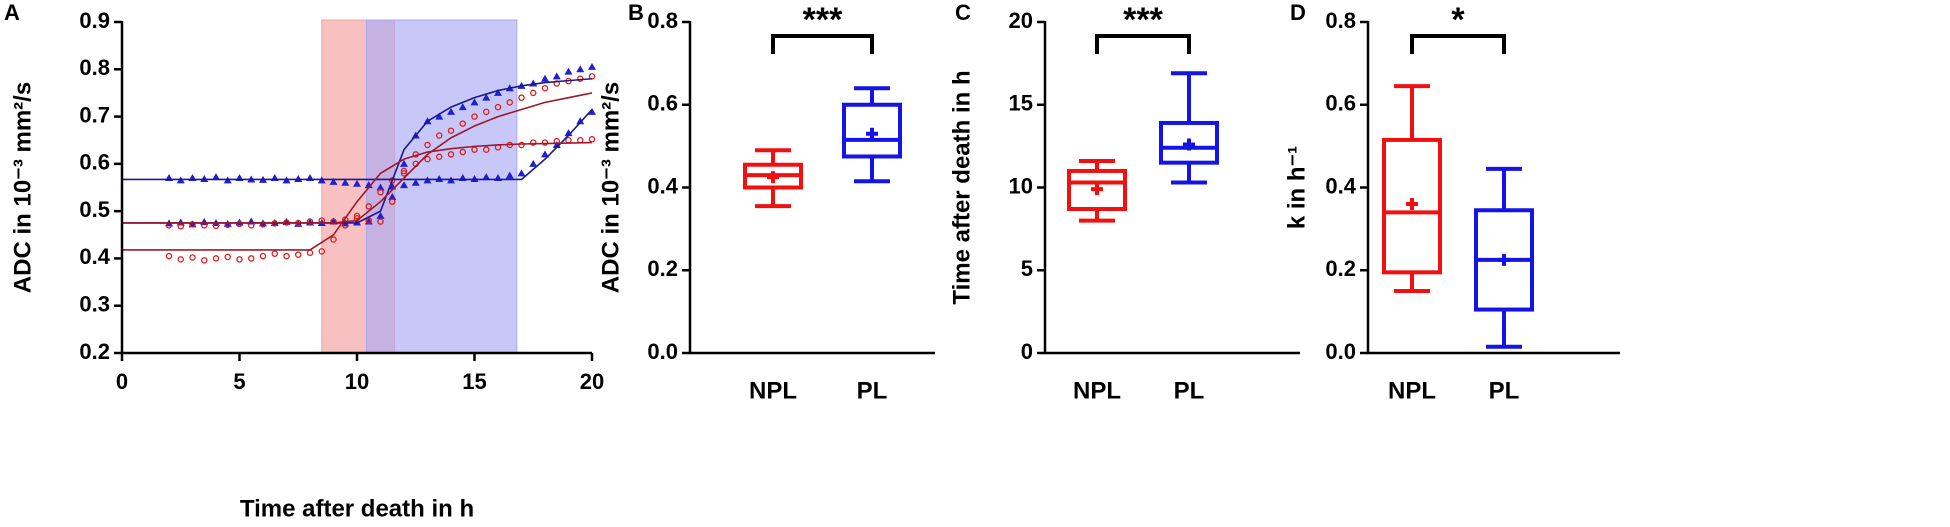 The height and width of the screenshot is (527, 1950). Describe the element at coordinates (823, 20) in the screenshot. I see `significance-label: ***` at that location.